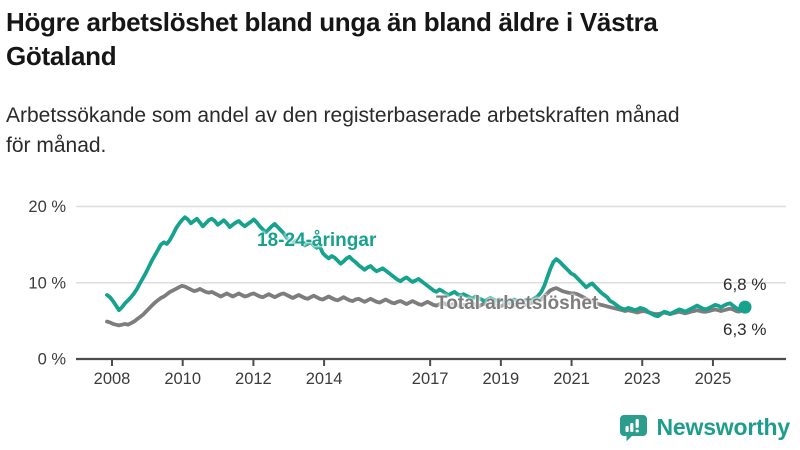 This screenshot has height=450, width=800. Describe the element at coordinates (52, 360) in the screenshot. I see `y-axis-tick-label: 0 %` at that location.